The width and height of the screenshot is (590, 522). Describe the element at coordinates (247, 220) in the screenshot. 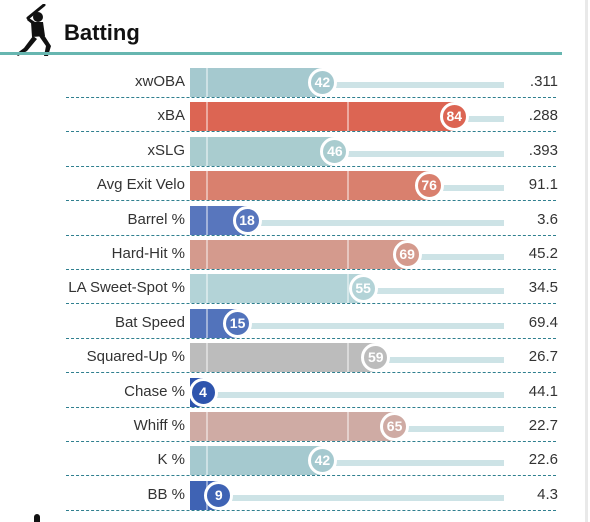

I see `percentile-badge: 18` at that location.